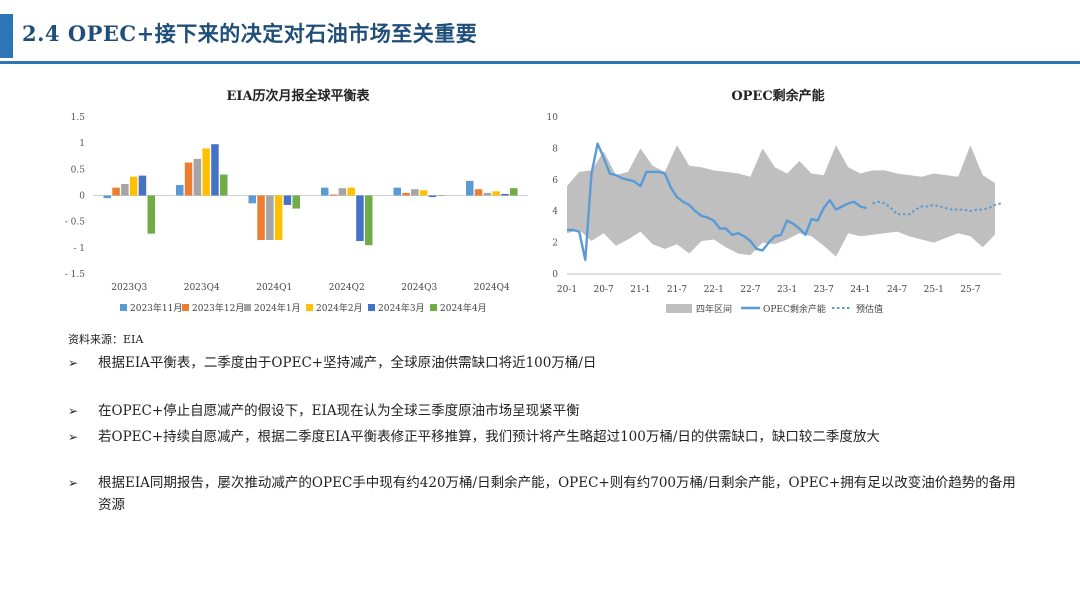 This screenshot has width=1080, height=608. Describe the element at coordinates (339, 411) in the screenshot. I see `bullet-text: 在OPEC+停止自愿减产的假设下，EIA现在认为全球三季度原油市场呈现紧平衡` at that location.